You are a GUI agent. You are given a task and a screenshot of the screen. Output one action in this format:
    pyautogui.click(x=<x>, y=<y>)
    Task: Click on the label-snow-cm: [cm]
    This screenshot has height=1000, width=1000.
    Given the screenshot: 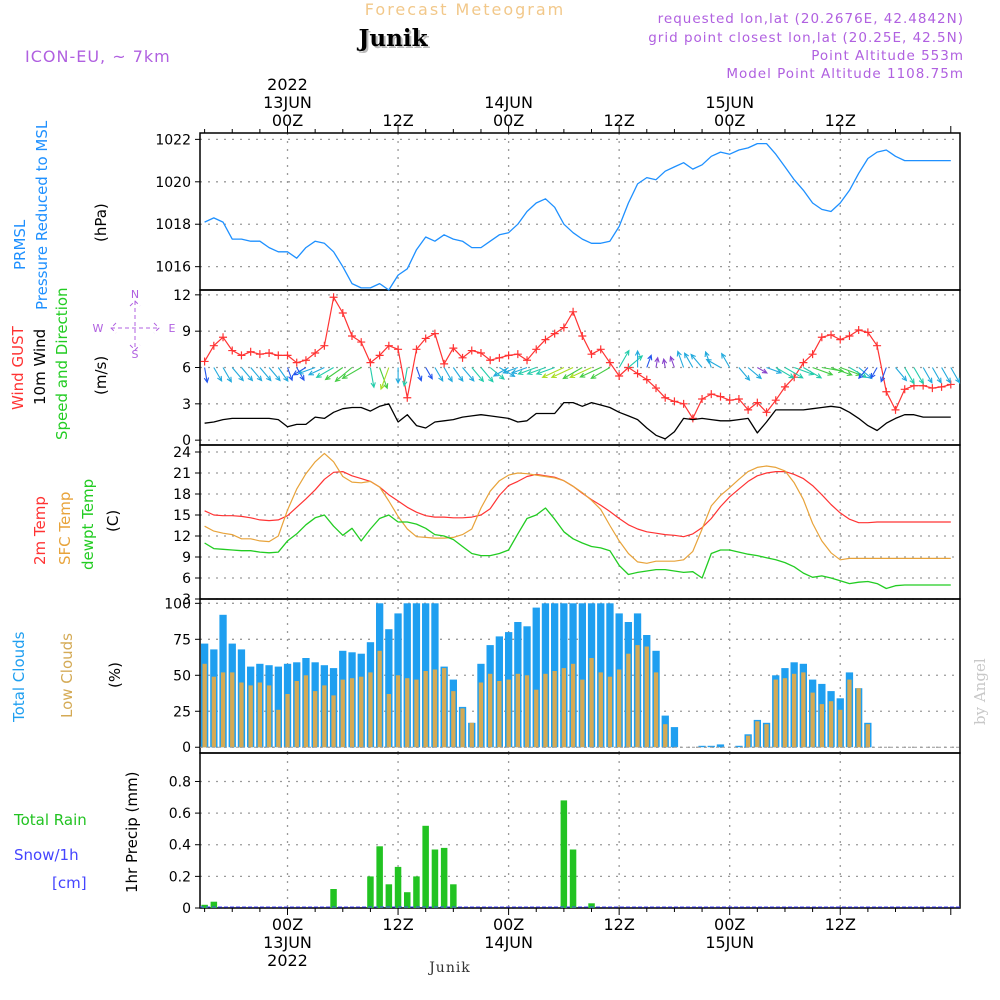 What is the action you would take?
    pyautogui.click(x=69, y=883)
    